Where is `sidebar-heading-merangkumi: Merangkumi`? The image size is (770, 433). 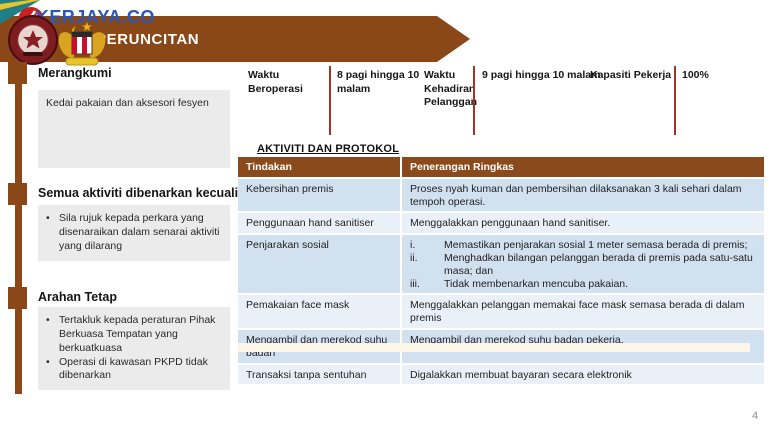
sidebar-heading-merangkumi: Merangkumi is located at coordinates (75, 73).